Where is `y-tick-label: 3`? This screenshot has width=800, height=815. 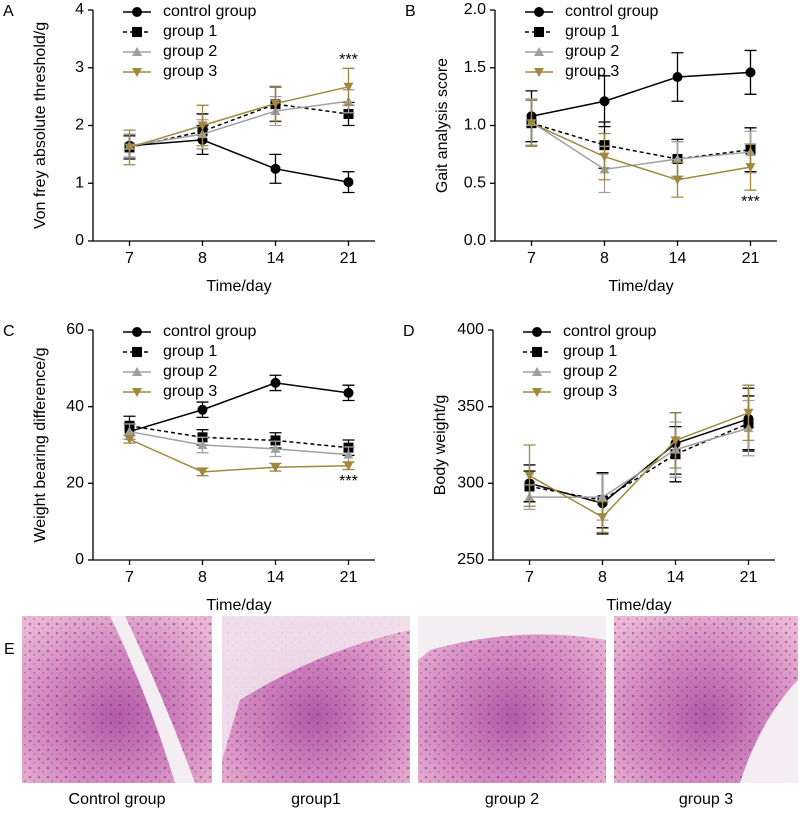 y-tick-label: 3 is located at coordinates (79, 67).